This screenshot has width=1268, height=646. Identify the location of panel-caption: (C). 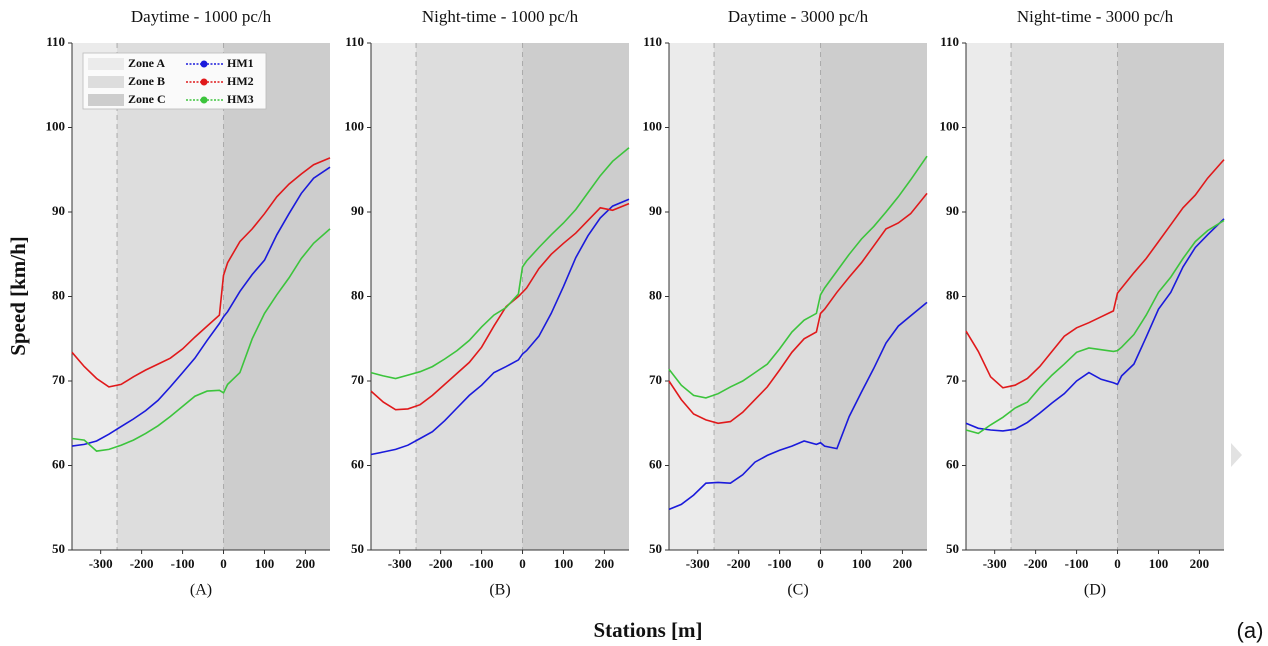
(797, 590).